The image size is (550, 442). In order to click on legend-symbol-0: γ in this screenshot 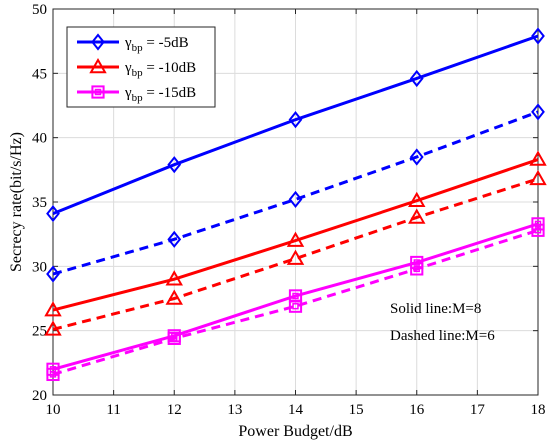, I will do `click(128, 43)`.